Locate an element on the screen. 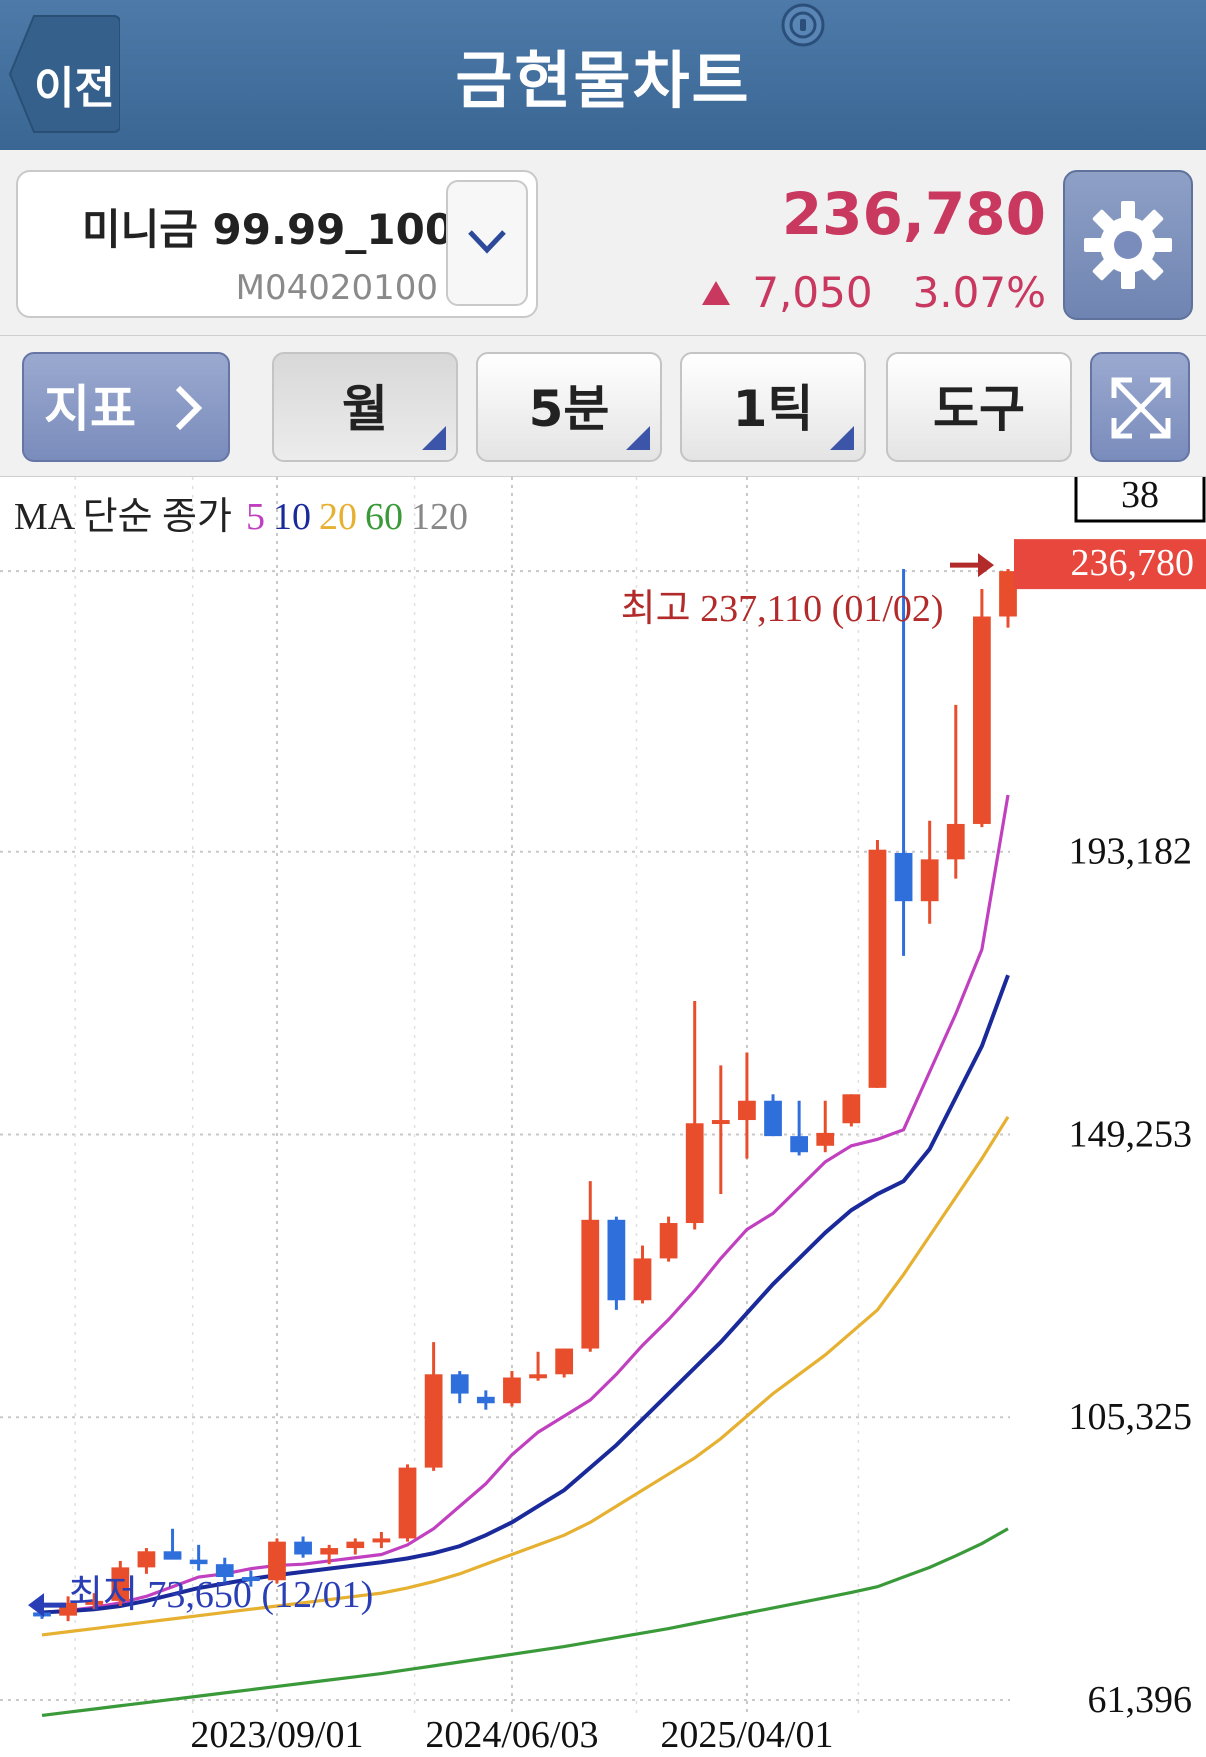 This screenshot has width=1206, height=1757. tick-interval-button: 1틱 is located at coordinates (773, 407).